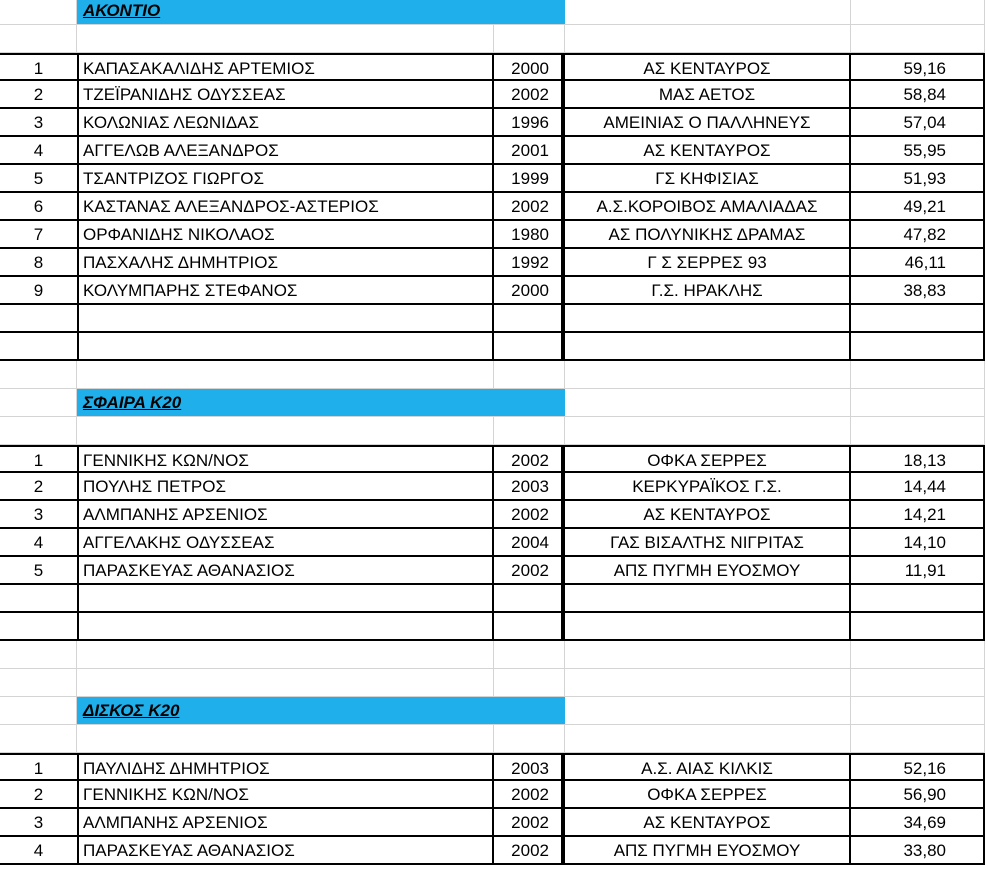  What do you see at coordinates (285, 235) in the screenshot?
I see `athlete-name-cell: ΟΡΦΑΝΙΔΗΣ ΝΙΚΟΛΑΟΣ` at bounding box center [285, 235].